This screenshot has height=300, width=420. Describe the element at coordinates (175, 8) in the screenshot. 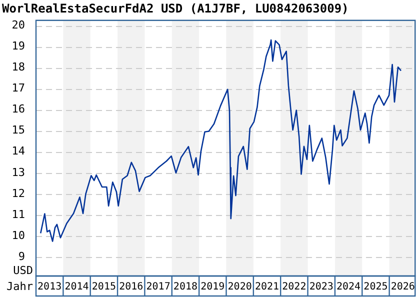

I see `chart-title: WorlRealEstaSecurFdA2 USD (A1J7BF, LU0842063009)` at that location.